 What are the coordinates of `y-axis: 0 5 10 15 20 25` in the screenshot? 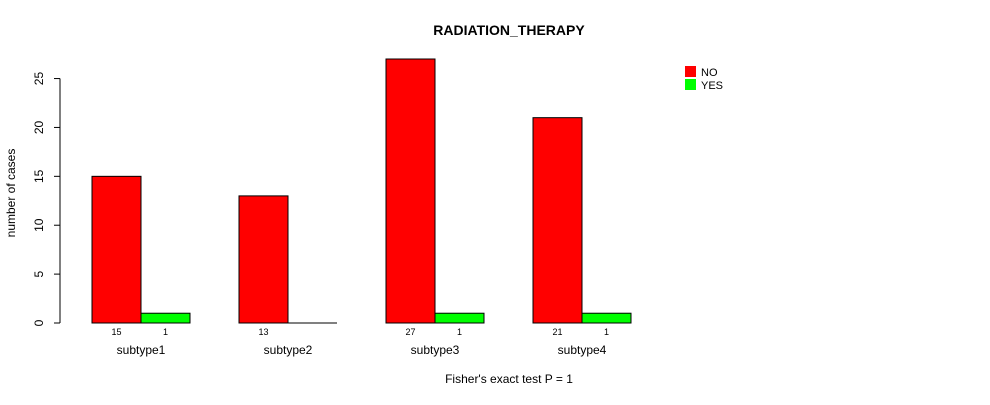 It's located at (46, 199).